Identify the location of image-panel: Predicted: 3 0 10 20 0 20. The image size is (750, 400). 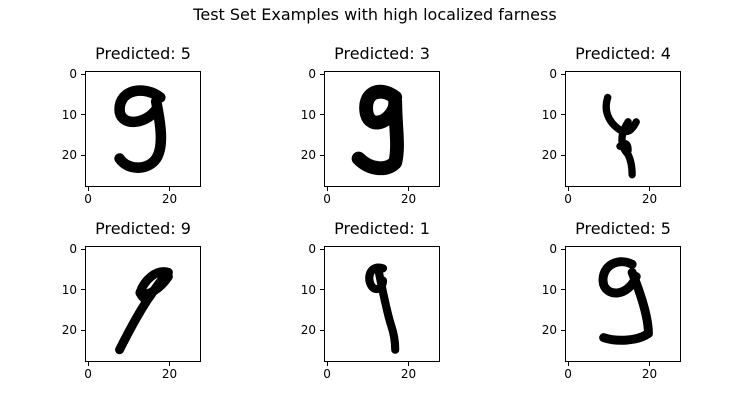
(370, 124).